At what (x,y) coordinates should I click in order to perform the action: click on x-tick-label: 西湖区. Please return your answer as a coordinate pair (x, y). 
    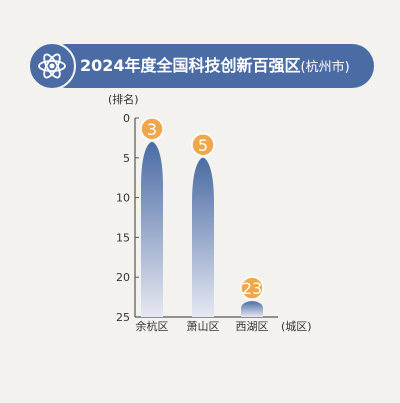
    Looking at the image, I should click on (252, 326).